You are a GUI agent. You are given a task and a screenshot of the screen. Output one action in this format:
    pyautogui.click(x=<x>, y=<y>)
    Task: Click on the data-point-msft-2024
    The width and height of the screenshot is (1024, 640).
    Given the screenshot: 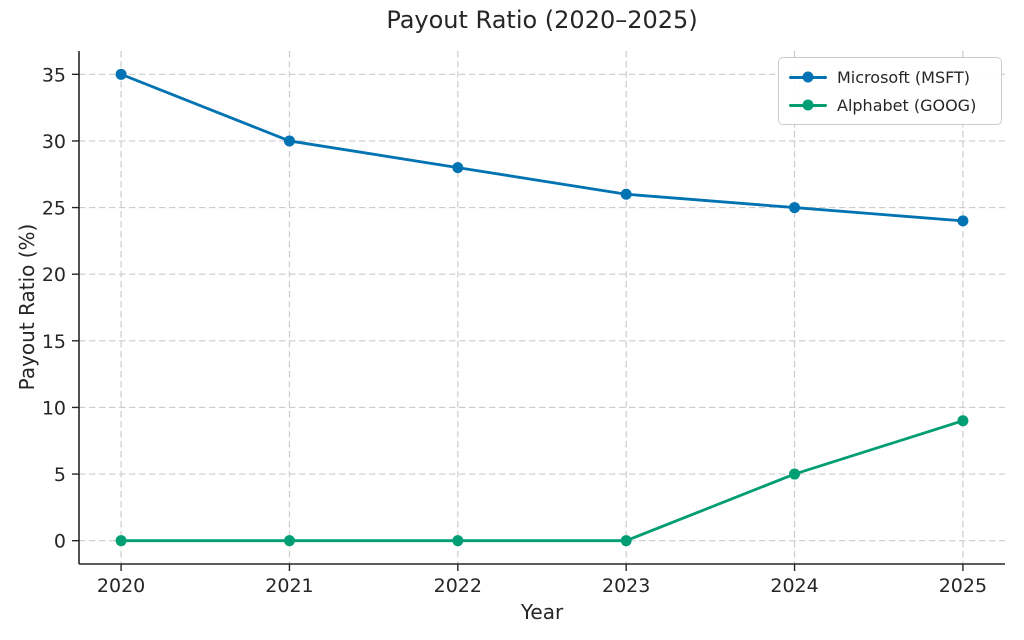 What is the action you would take?
    pyautogui.click(x=795, y=208)
    